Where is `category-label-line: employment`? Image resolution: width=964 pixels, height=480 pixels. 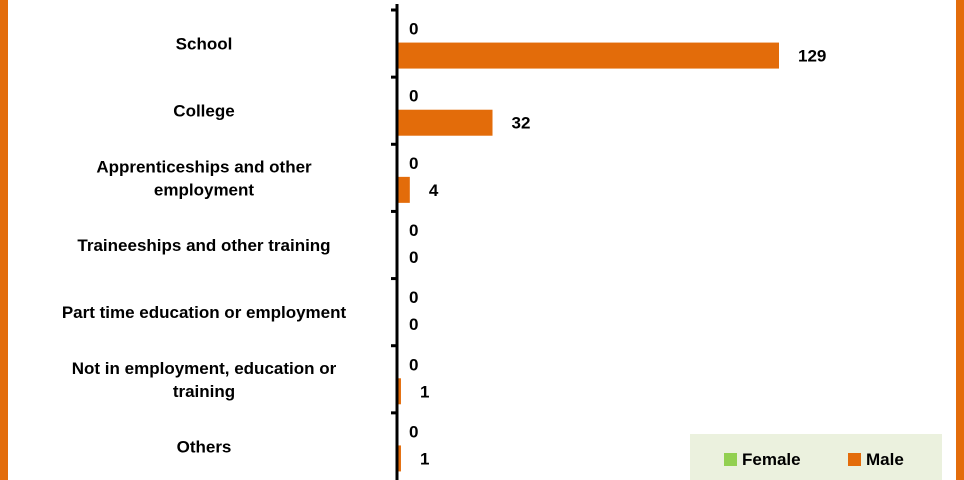
category-label-line: employment is located at coordinates (204, 189).